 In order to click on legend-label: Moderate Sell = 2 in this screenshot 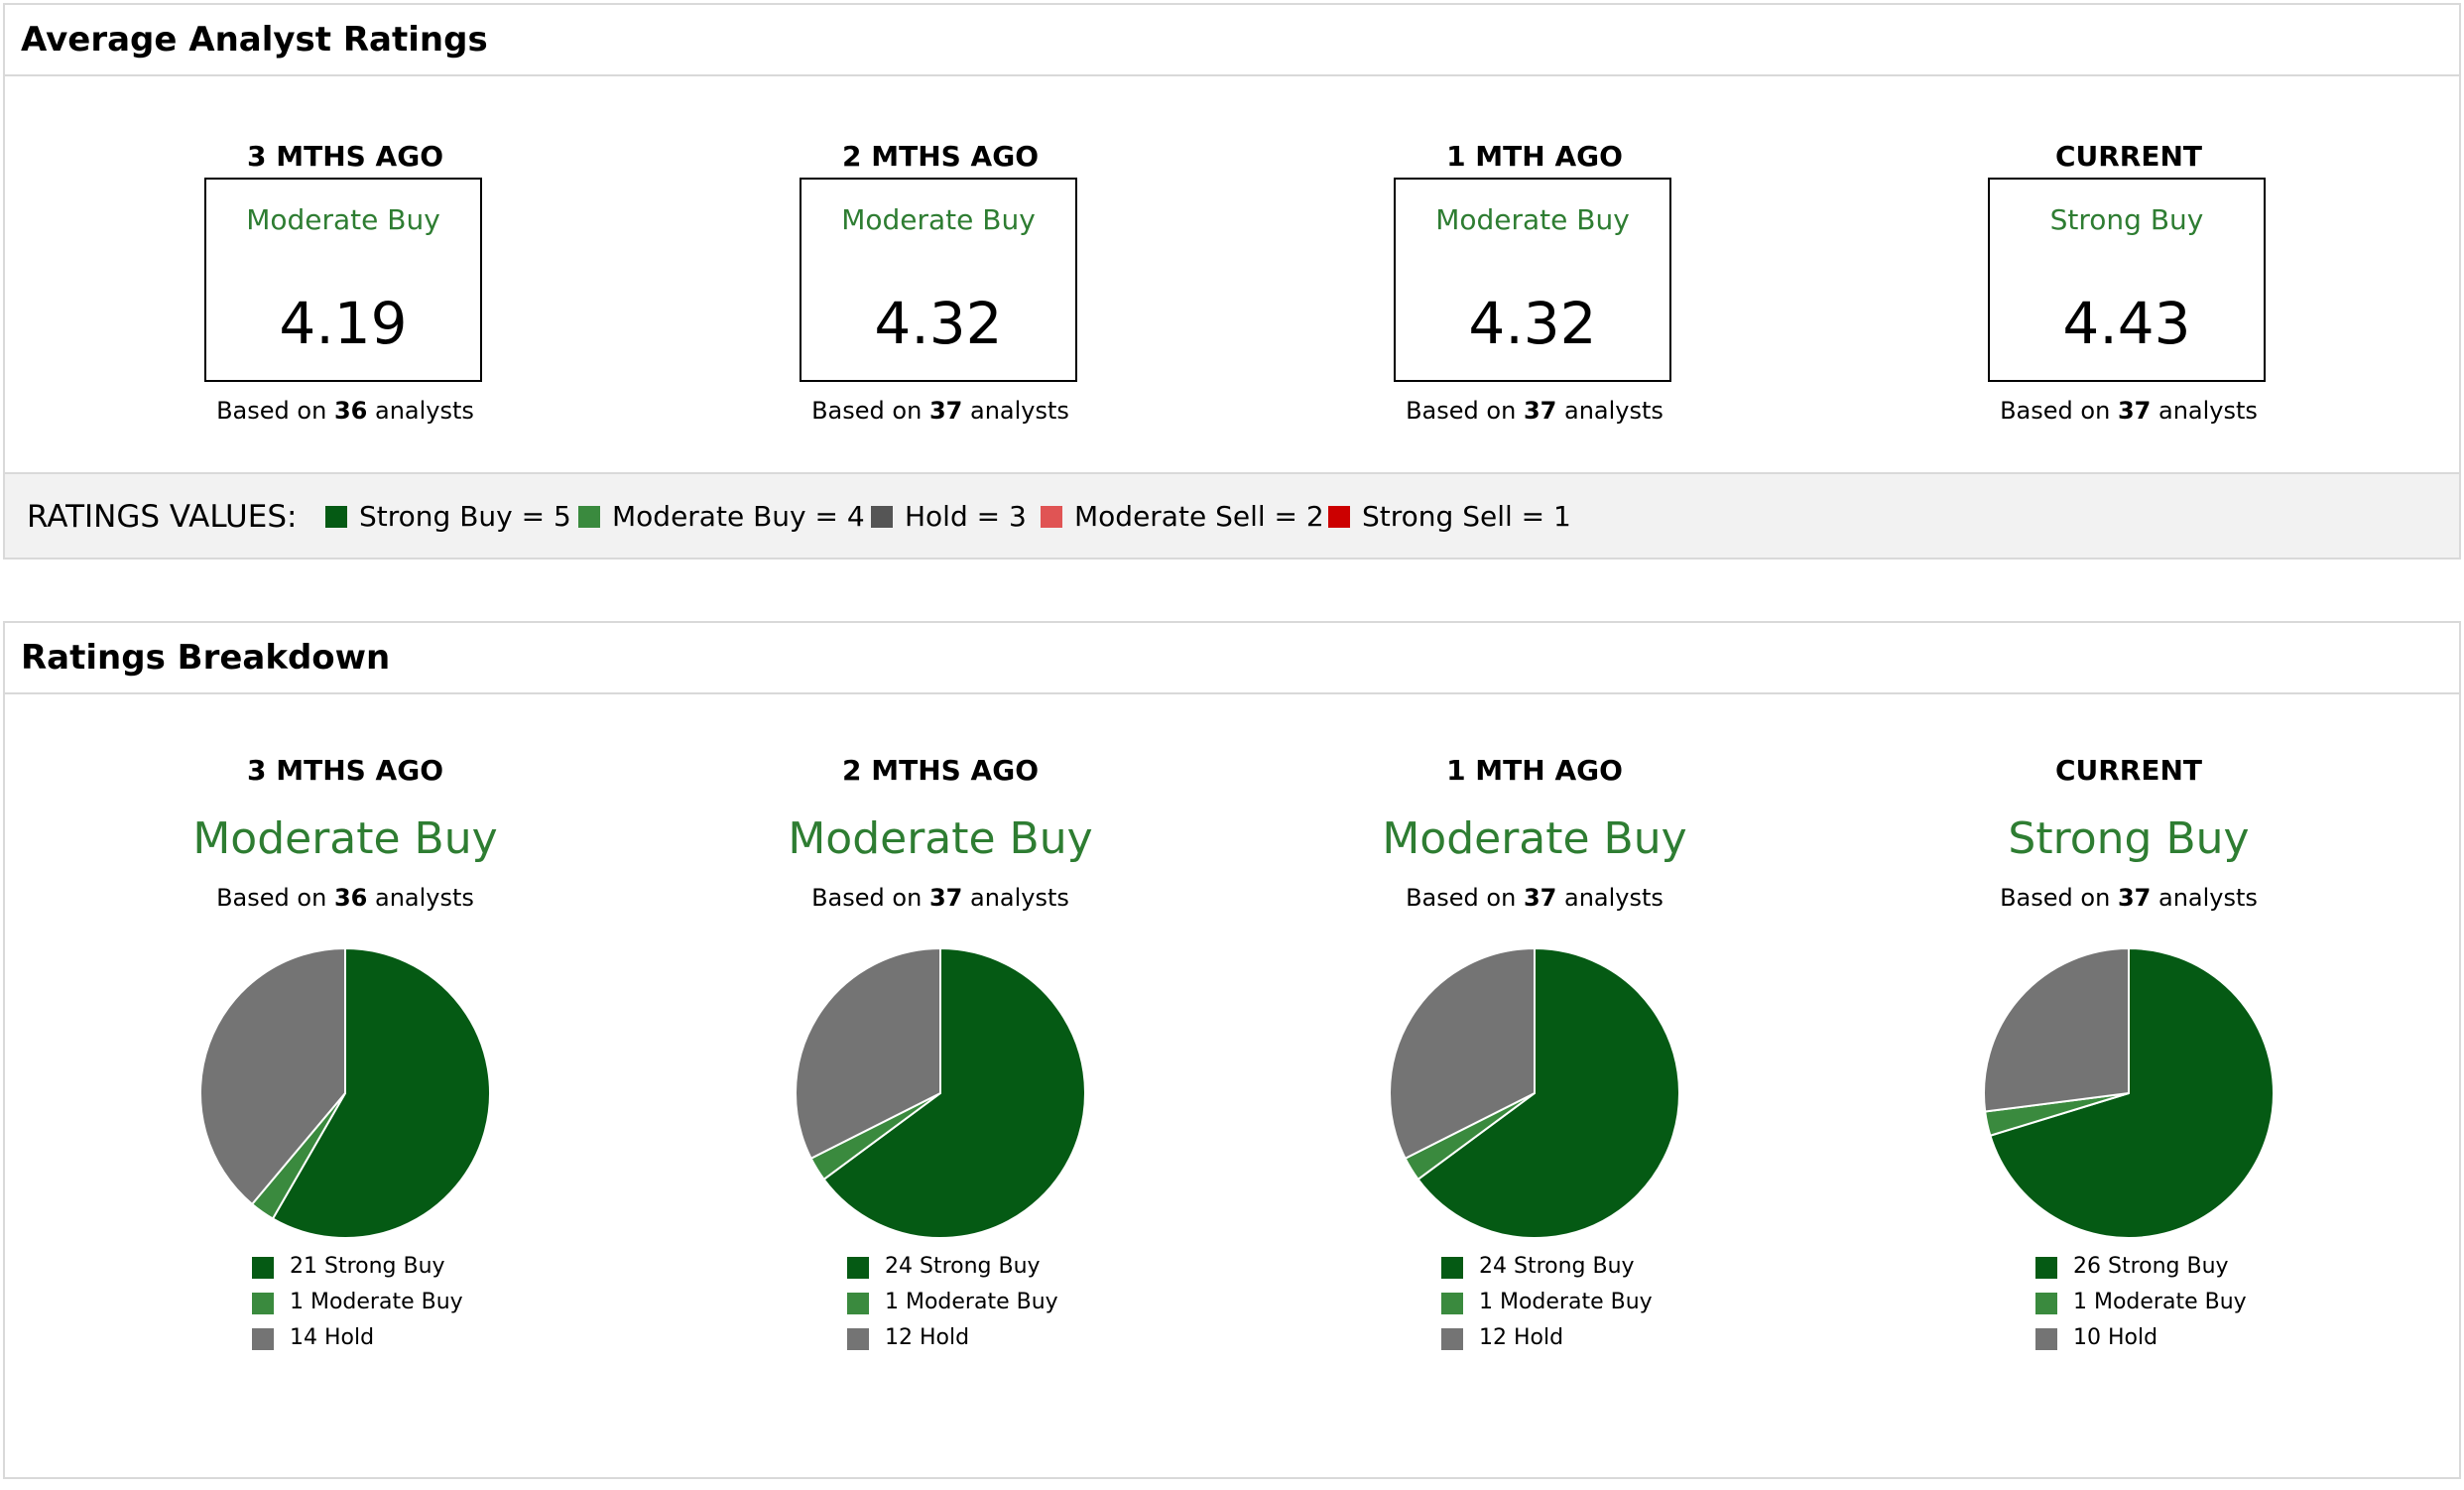, I will do `click(1199, 516)`.